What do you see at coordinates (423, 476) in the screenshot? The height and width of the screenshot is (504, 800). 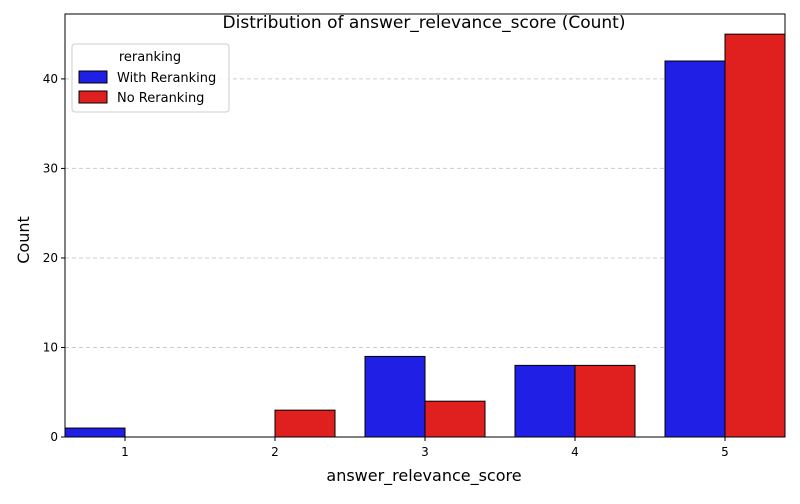 I see `x-axis-title: answer_relevance_score` at bounding box center [423, 476].